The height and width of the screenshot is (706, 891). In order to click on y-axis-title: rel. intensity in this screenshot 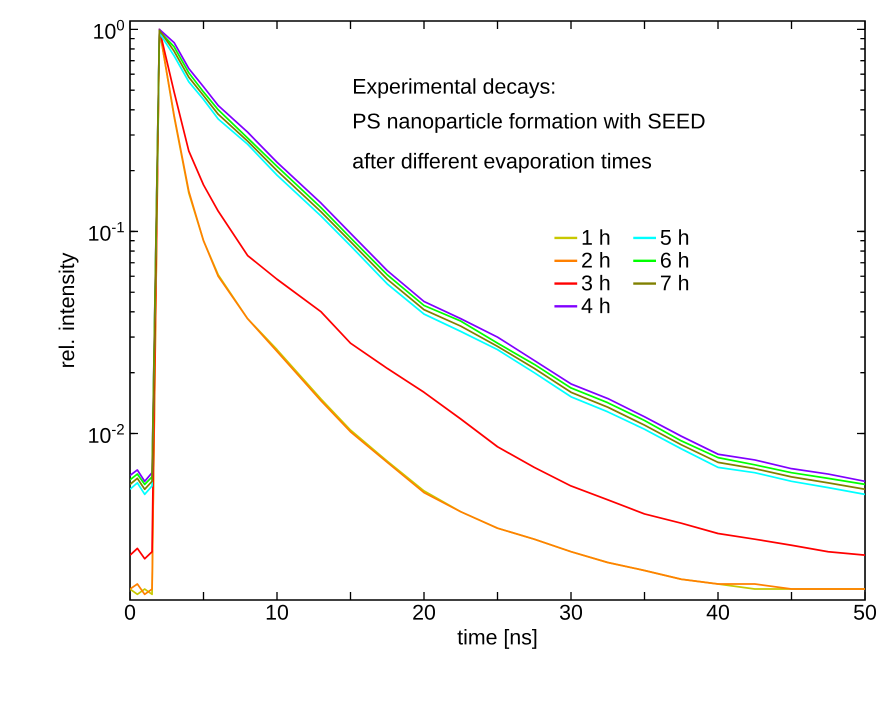, I will do `click(68, 309)`.